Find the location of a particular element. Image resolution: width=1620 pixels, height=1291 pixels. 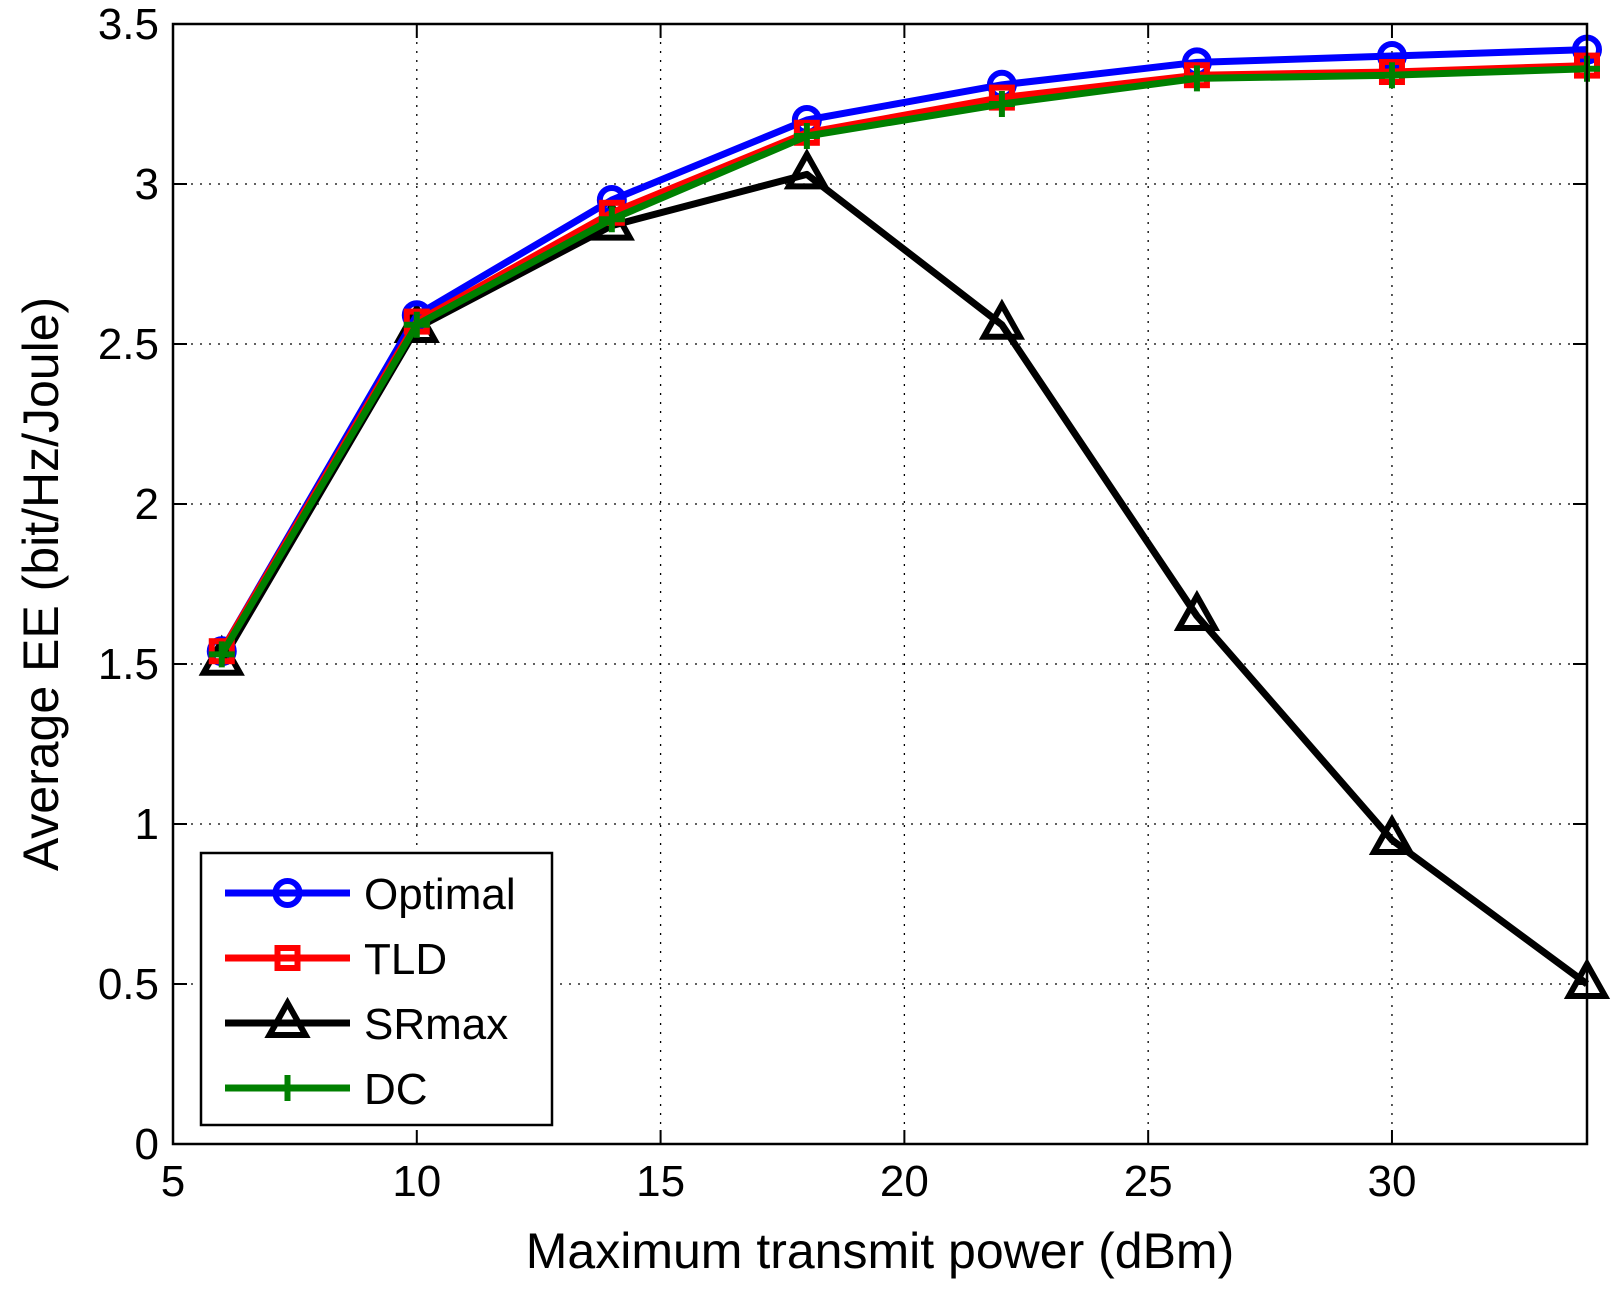

legend-marker-srmax is located at coordinates (287, 1017).